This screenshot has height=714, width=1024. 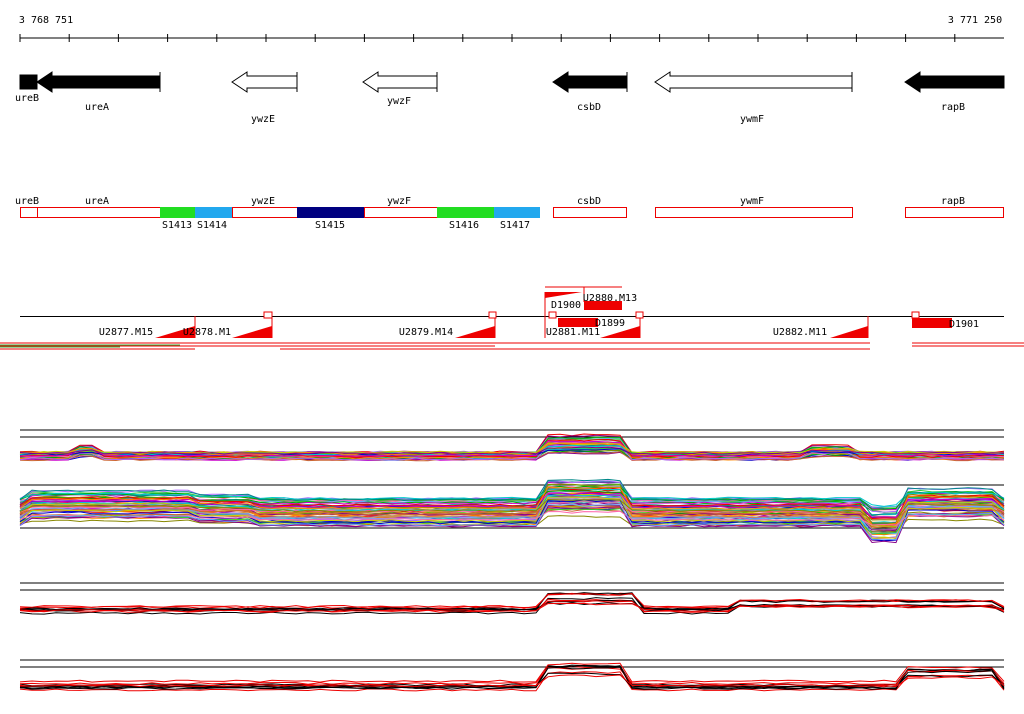 What do you see at coordinates (511, 28) in the screenshot?
I see `ruler: 3 768 751 3 771 250` at bounding box center [511, 28].